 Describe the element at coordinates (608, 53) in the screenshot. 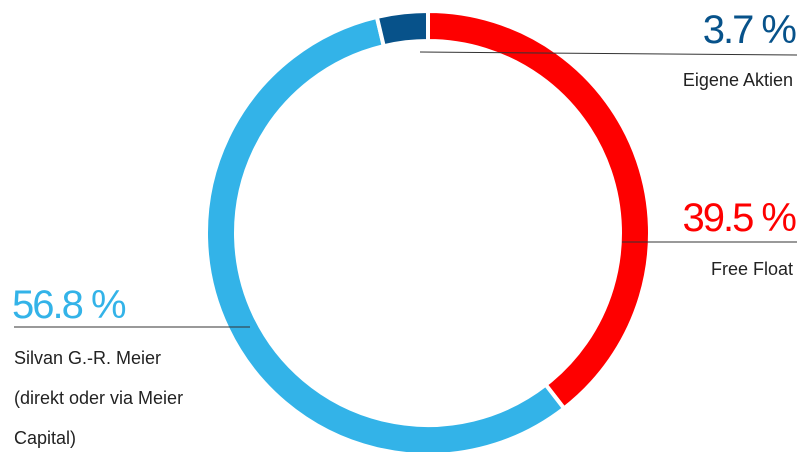

I see `leader-line` at that location.